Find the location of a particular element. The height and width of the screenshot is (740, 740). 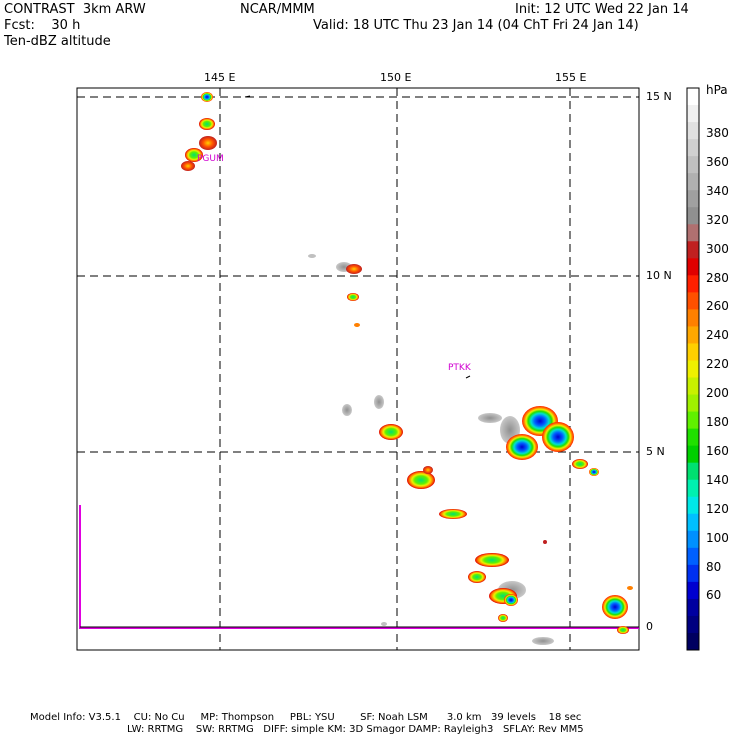

init-time: Init: 12 UTC Wed 22 Jan 14 is located at coordinates (602, 9).